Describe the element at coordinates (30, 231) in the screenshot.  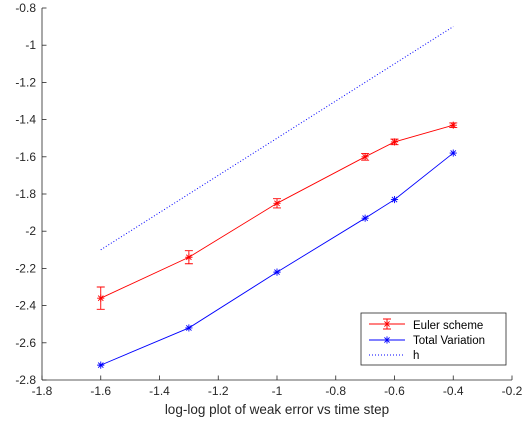
I see `y-tick-label: -2` at that location.